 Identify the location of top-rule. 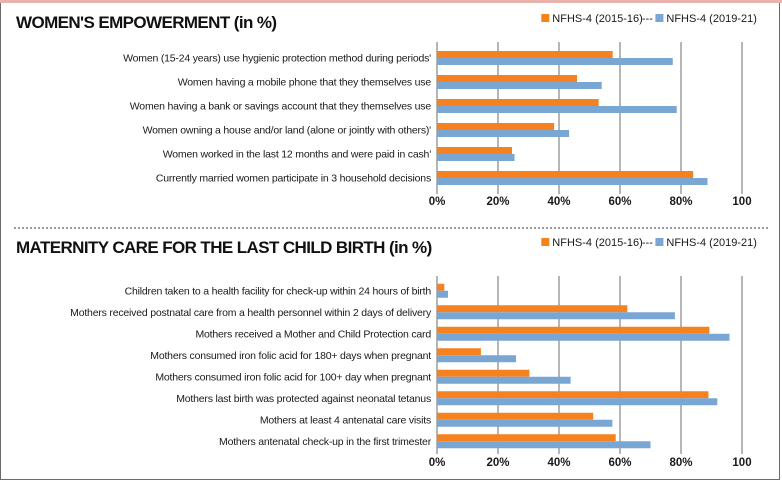
(391, 1).